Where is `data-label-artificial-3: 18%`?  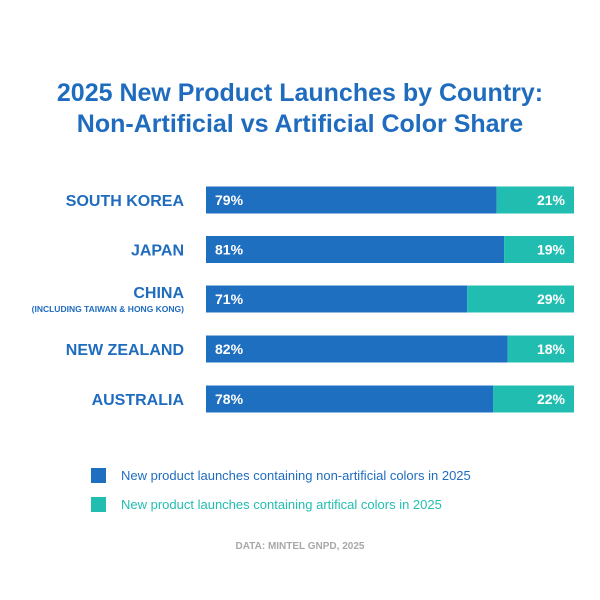 data-label-artificial-3: 18% is located at coordinates (551, 349).